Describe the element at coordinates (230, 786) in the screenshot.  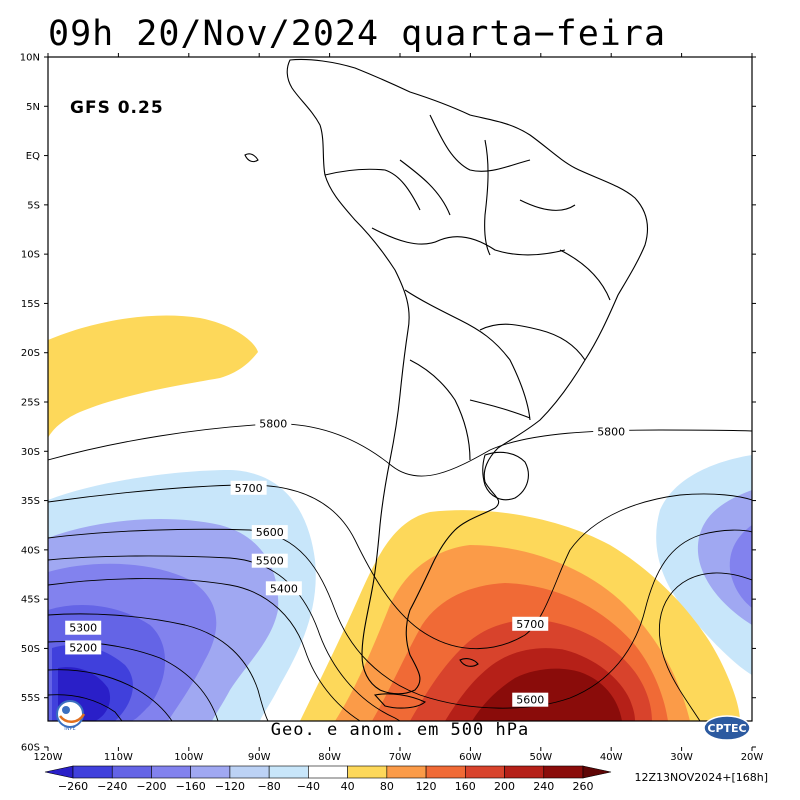
I see `colorbar-label: −120` at that location.